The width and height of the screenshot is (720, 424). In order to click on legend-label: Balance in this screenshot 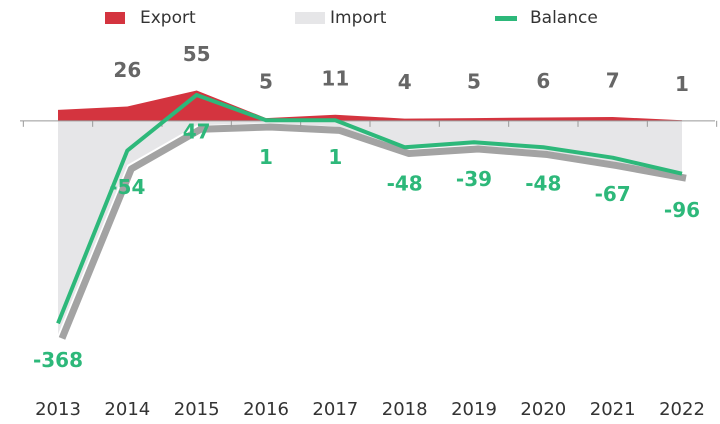, I will do `click(564, 18)`.